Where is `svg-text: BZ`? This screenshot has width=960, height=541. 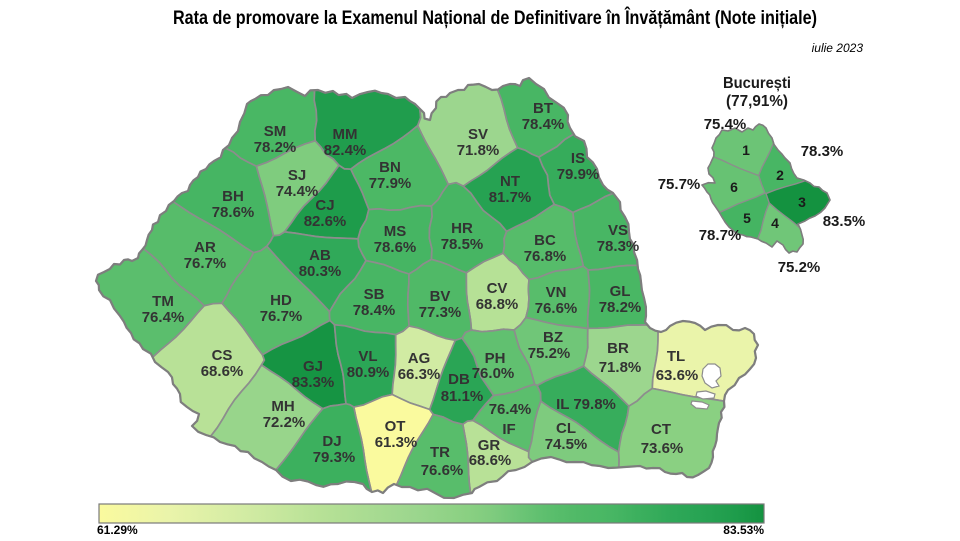 svg-text: BZ is located at coordinates (553, 337).